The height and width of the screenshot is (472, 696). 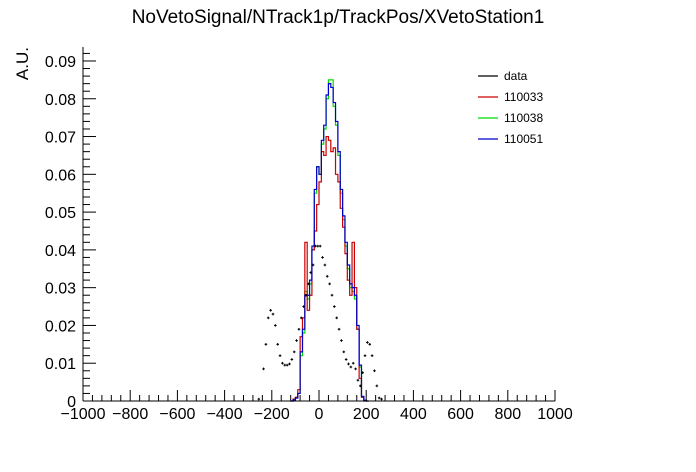 I want to click on series-110038-line, so click(x=329, y=240).